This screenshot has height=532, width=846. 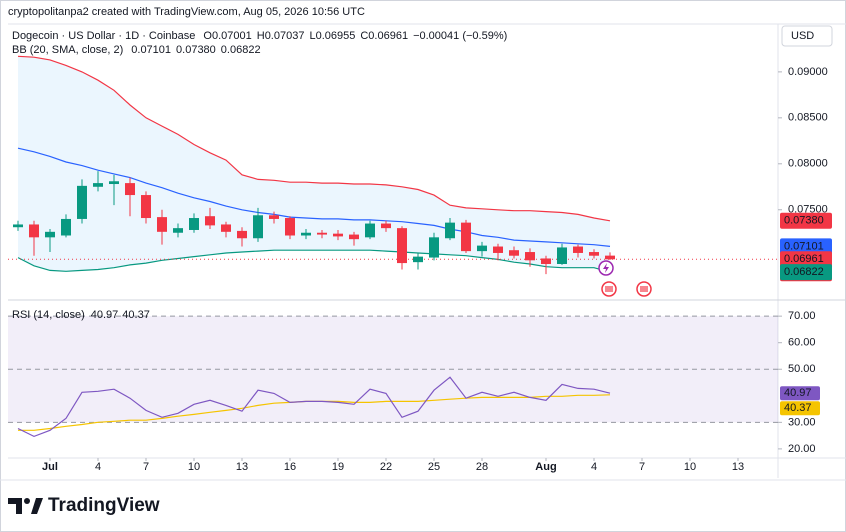 I want to click on value-tag-label: 40.37, so click(x=798, y=408).